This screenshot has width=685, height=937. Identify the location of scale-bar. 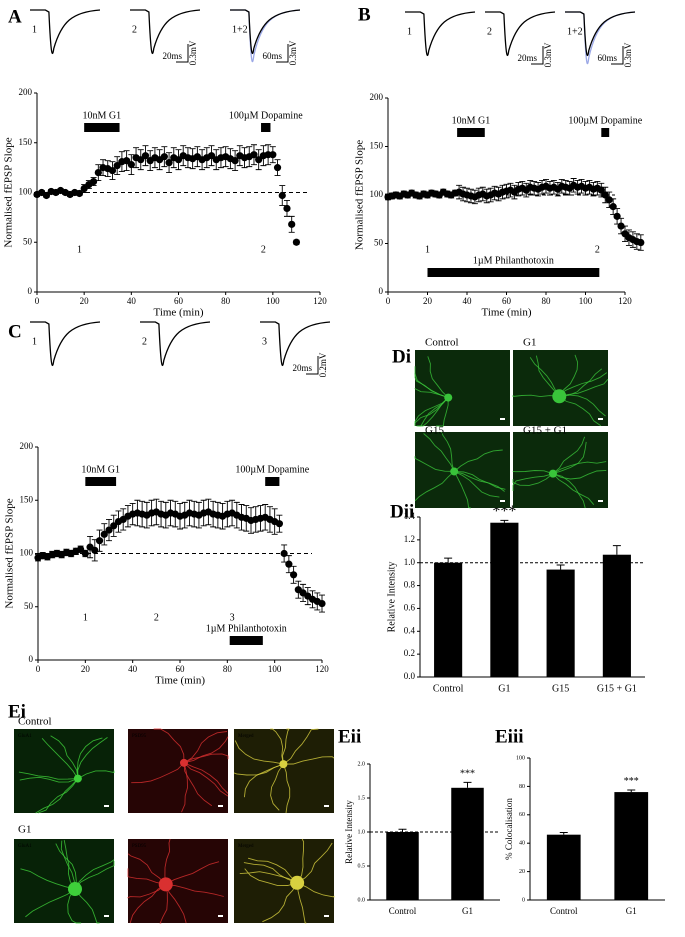
(617, 55).